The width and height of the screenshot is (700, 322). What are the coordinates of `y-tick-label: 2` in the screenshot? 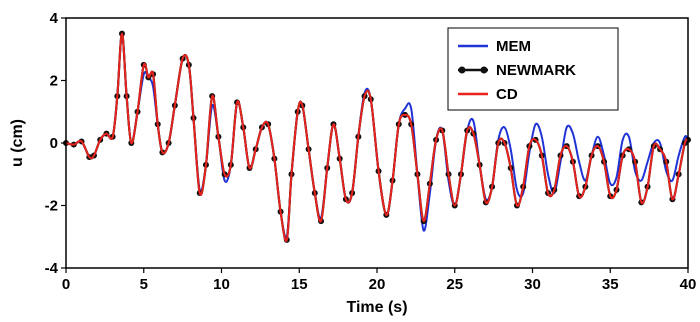 It's located at (54, 81).